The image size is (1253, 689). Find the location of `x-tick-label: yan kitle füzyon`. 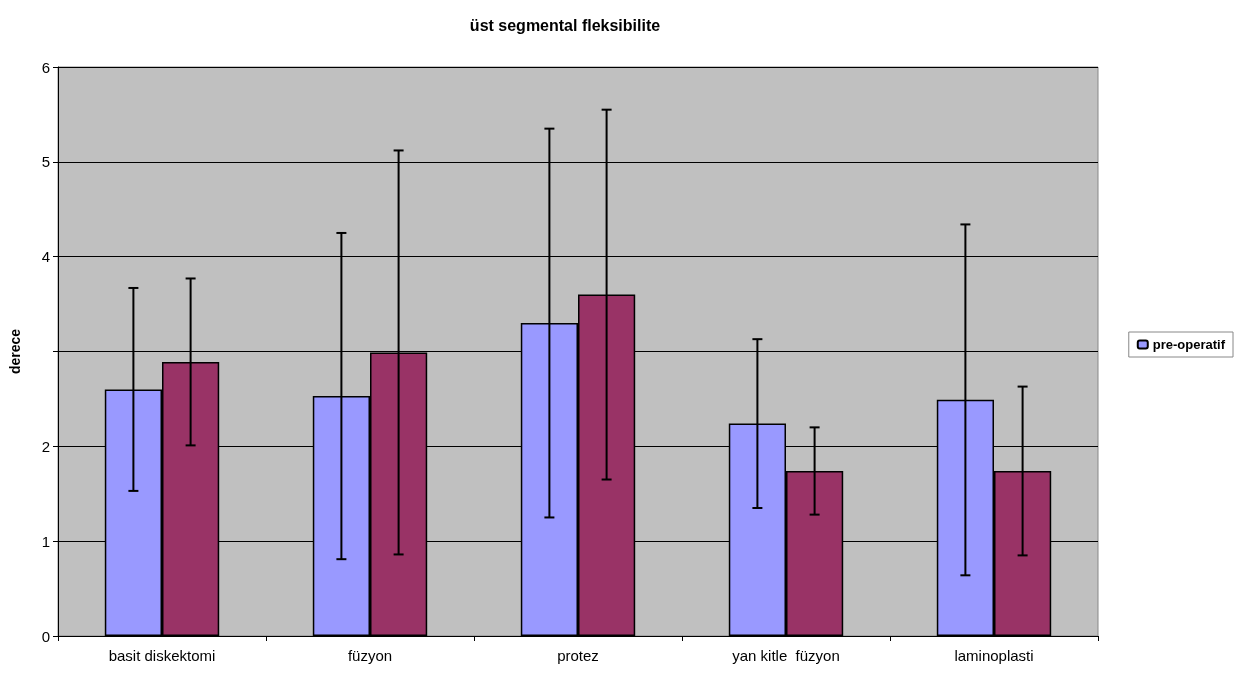

x-tick-label: yan kitle füzyon is located at coordinates (786, 655).